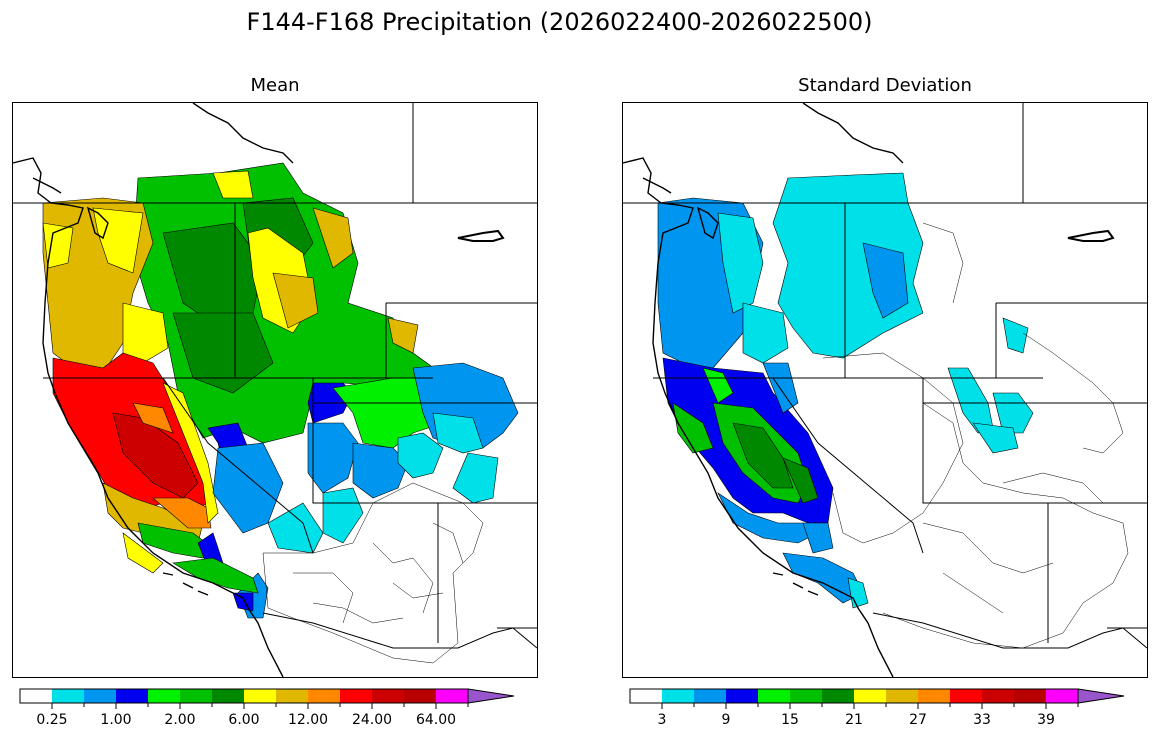 This screenshot has width=1159, height=741. Describe the element at coordinates (790, 720) in the screenshot. I see `colorbar-tick-label: 15` at that location.